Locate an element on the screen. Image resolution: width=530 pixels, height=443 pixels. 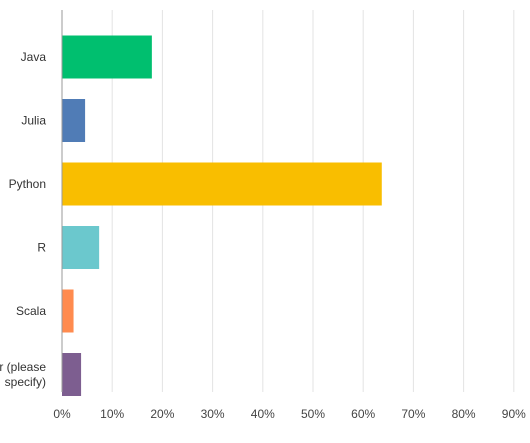
x-tick-label: 20% is located at coordinates (162, 414).